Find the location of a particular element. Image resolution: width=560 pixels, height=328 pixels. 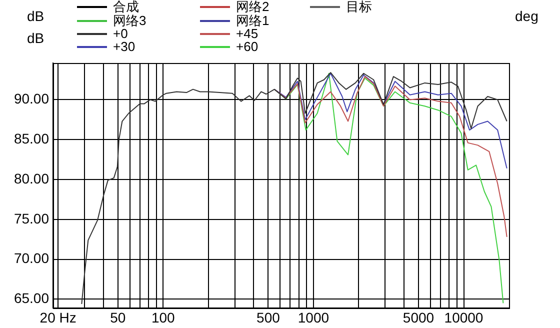

y-tick-label: 75.00 is located at coordinates (32, 218).